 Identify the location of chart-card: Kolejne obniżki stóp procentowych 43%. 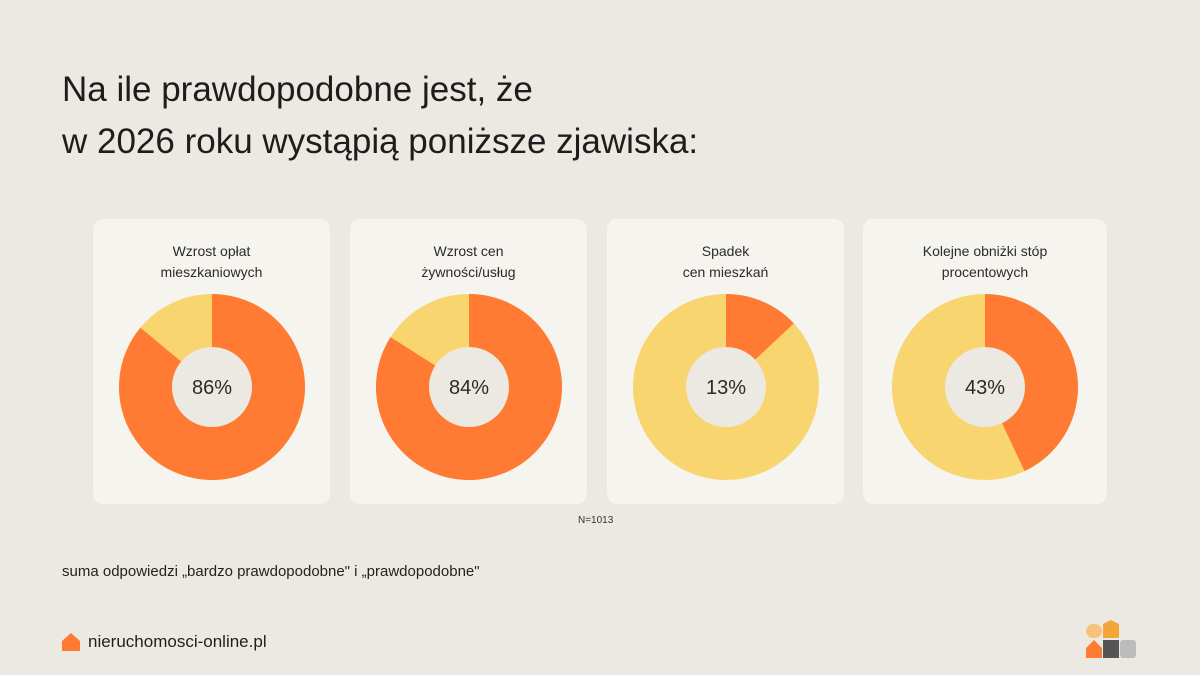
(985, 361).